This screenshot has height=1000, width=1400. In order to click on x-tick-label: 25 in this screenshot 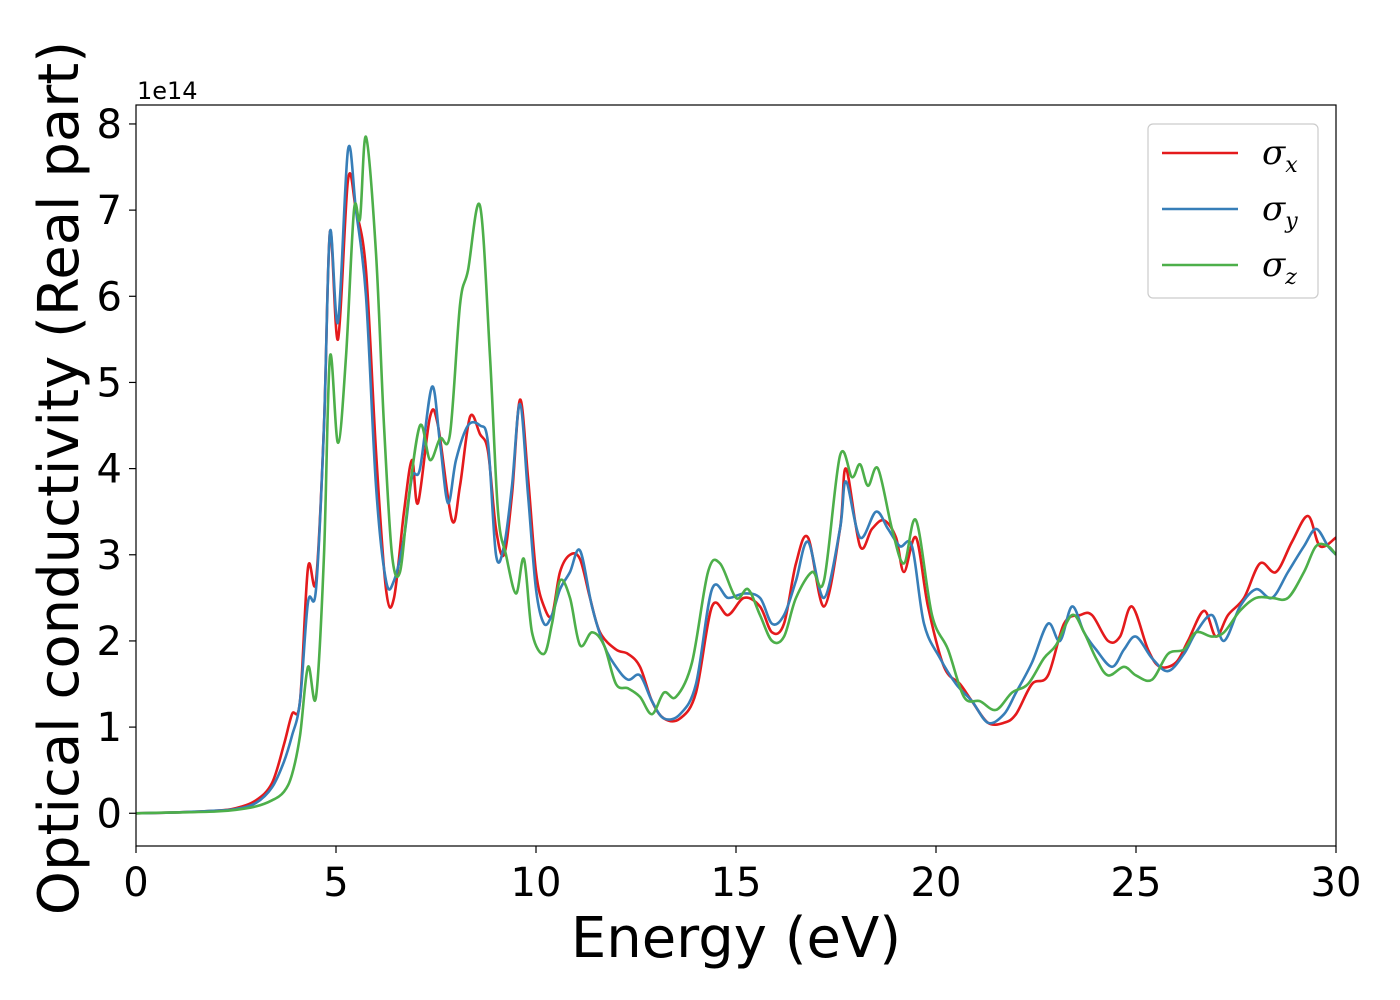, I will do `click(1136, 883)`.